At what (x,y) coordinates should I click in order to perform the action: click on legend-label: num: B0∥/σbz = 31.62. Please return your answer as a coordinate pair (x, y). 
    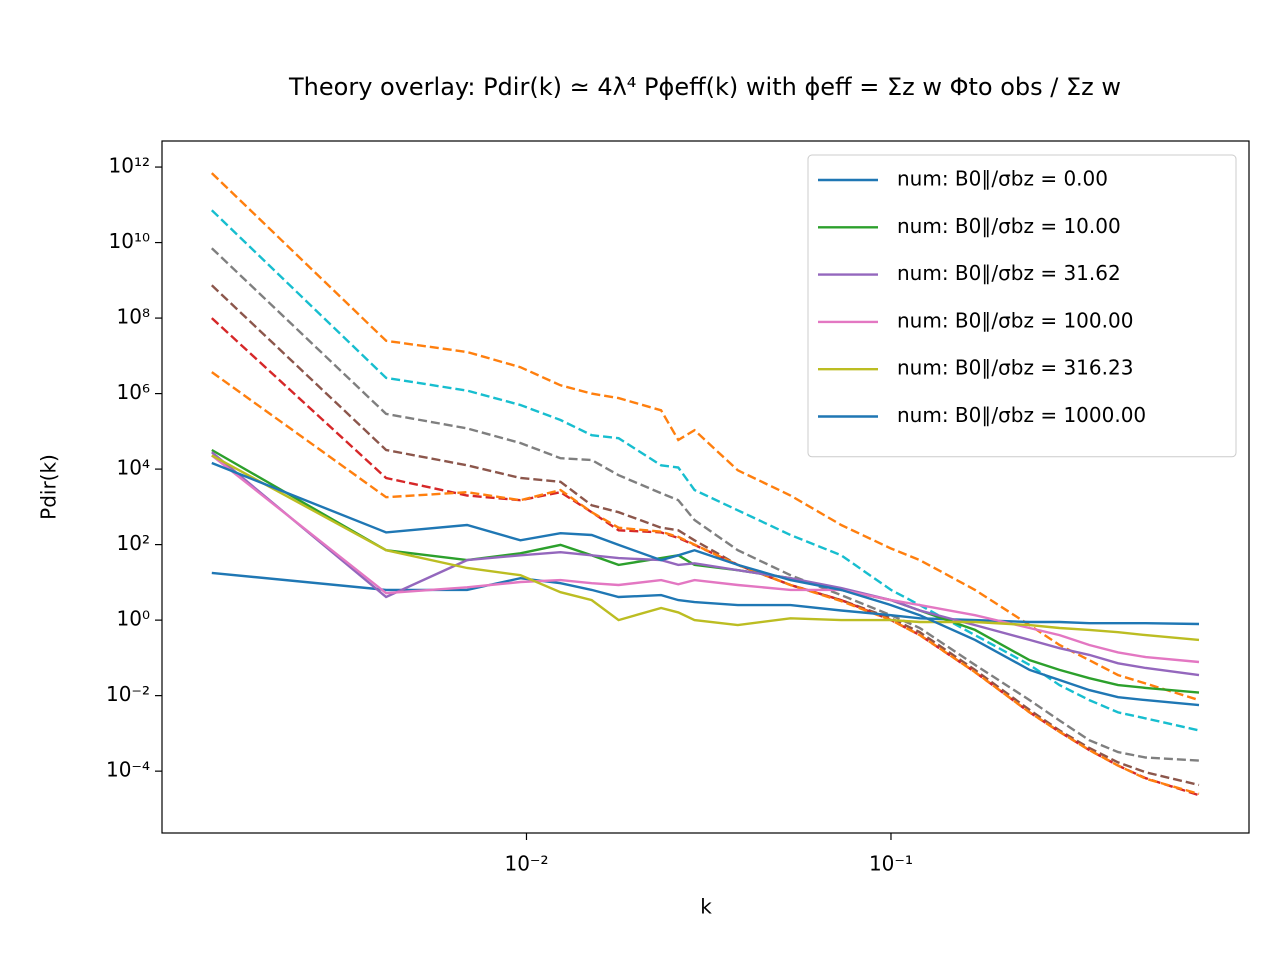
    Looking at the image, I should click on (1009, 273).